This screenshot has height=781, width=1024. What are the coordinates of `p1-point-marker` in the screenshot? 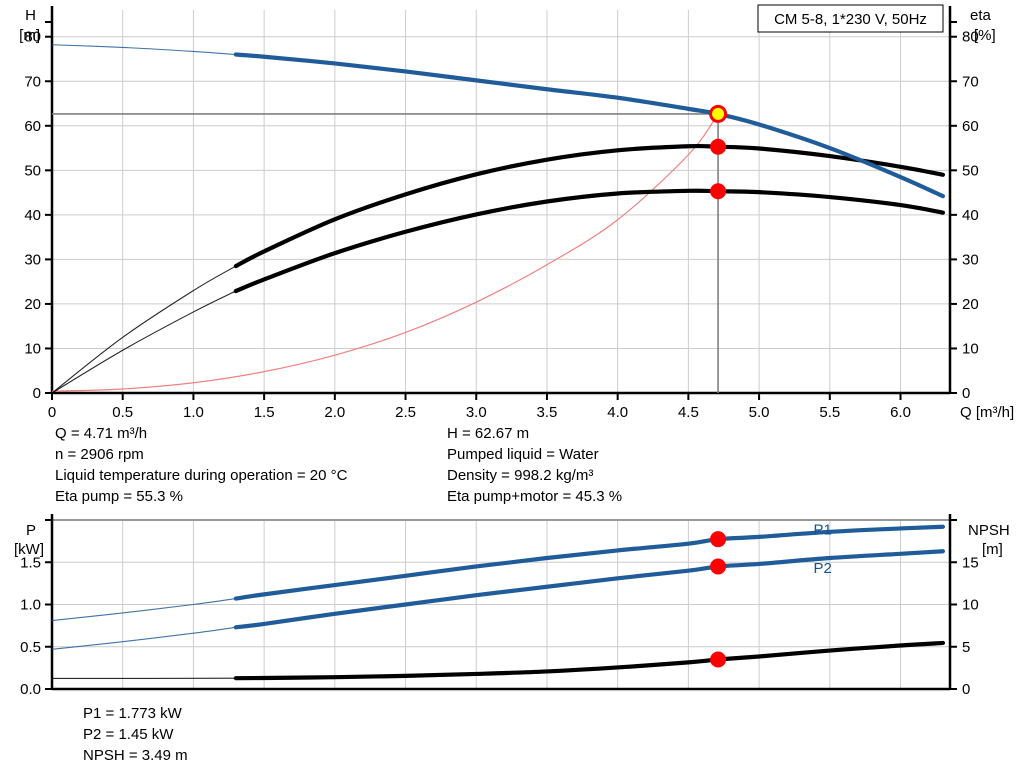 It's located at (718, 539).